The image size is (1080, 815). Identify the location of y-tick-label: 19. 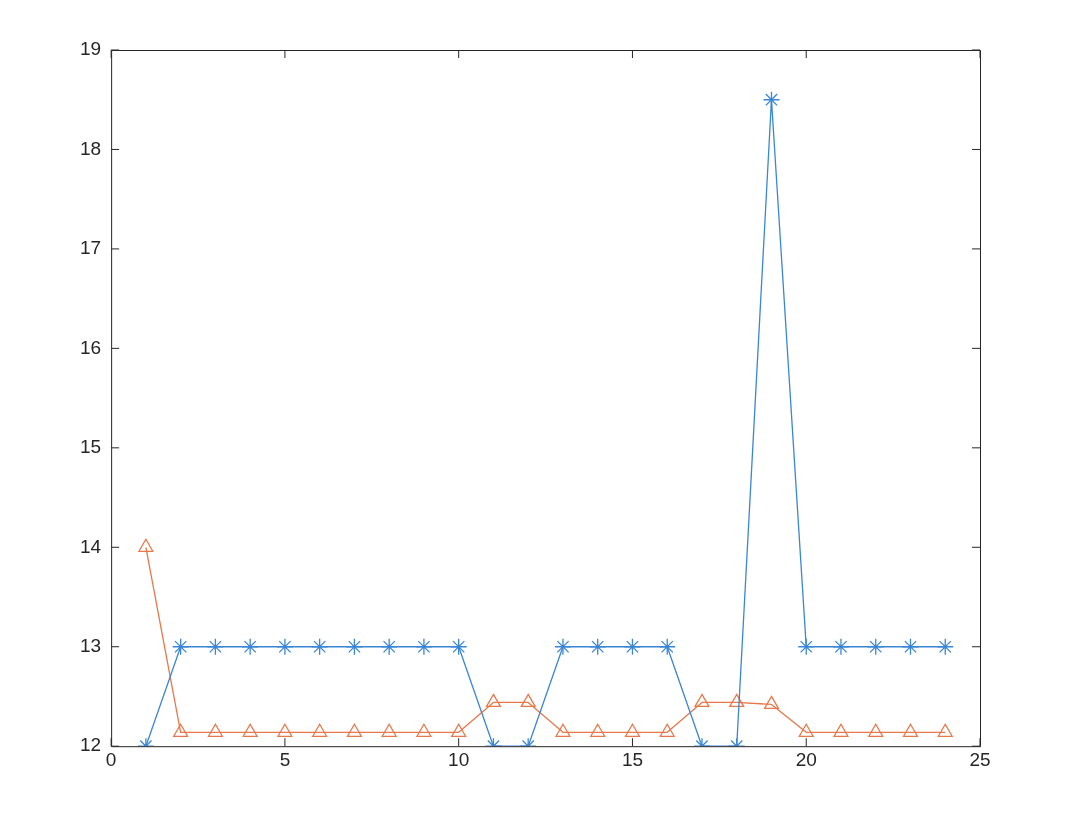
(90, 49).